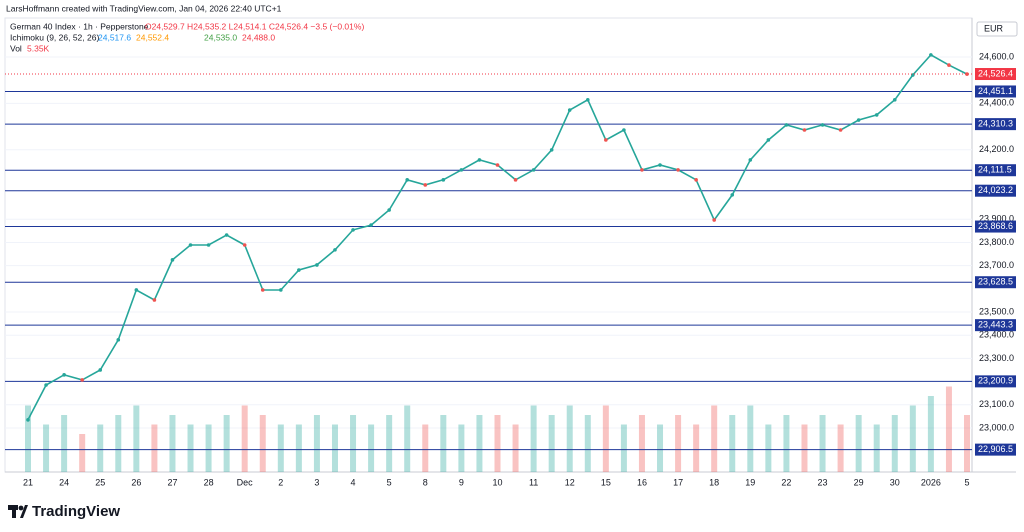  What do you see at coordinates (996, 56) in the screenshot?
I see `y-tick-label: 24,600.0` at bounding box center [996, 56].